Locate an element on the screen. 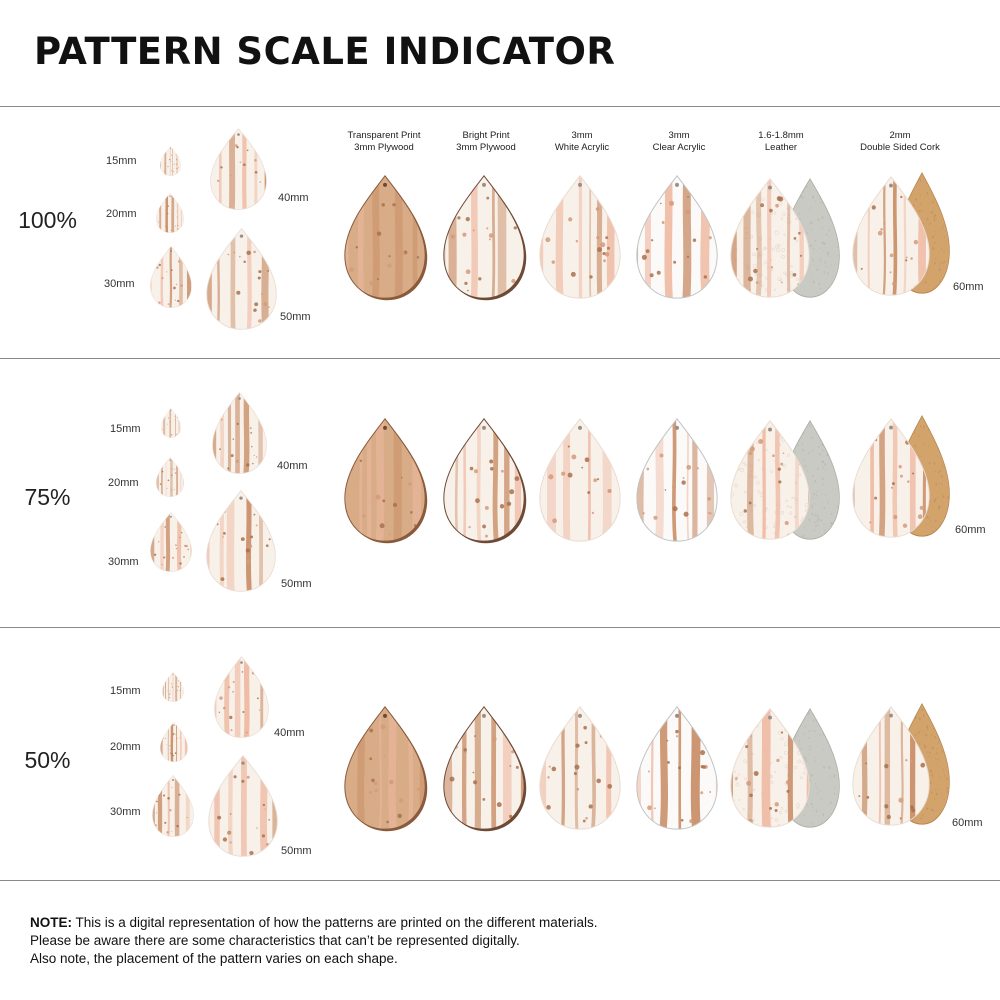 This screenshot has width=1000, height=1000. material-header-white-acrylic: 3mm White Acrylic is located at coordinates (582, 142).